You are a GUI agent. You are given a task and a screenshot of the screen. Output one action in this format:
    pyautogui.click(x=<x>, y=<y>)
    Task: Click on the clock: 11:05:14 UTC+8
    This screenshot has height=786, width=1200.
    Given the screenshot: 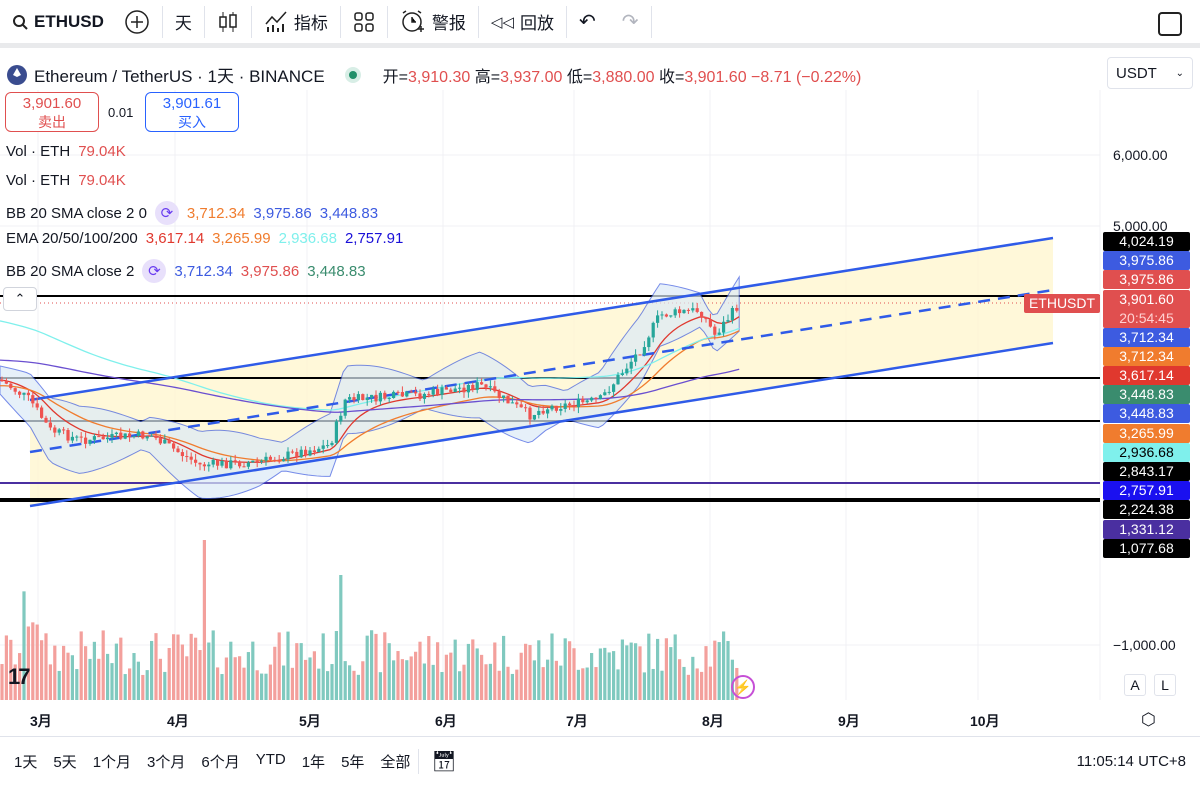 What is the action you would take?
    pyautogui.click(x=1131, y=761)
    